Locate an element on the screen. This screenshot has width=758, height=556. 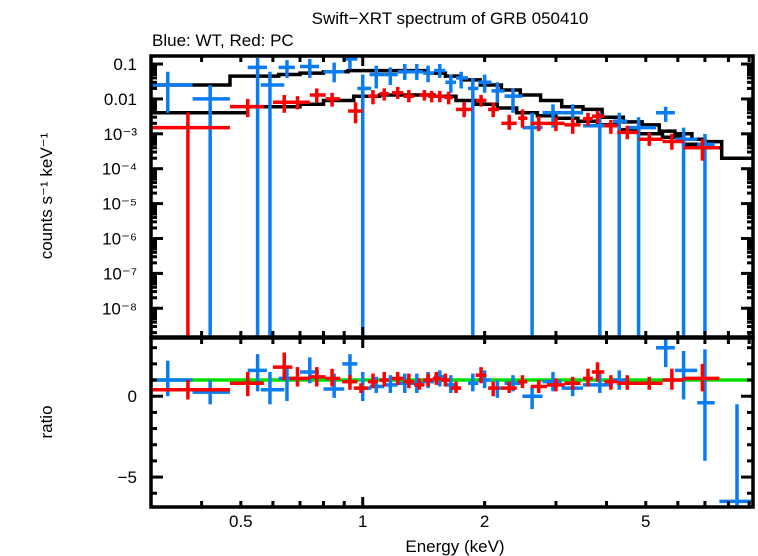
y-tick-label: 10⁻⁶ is located at coordinates (119, 238).